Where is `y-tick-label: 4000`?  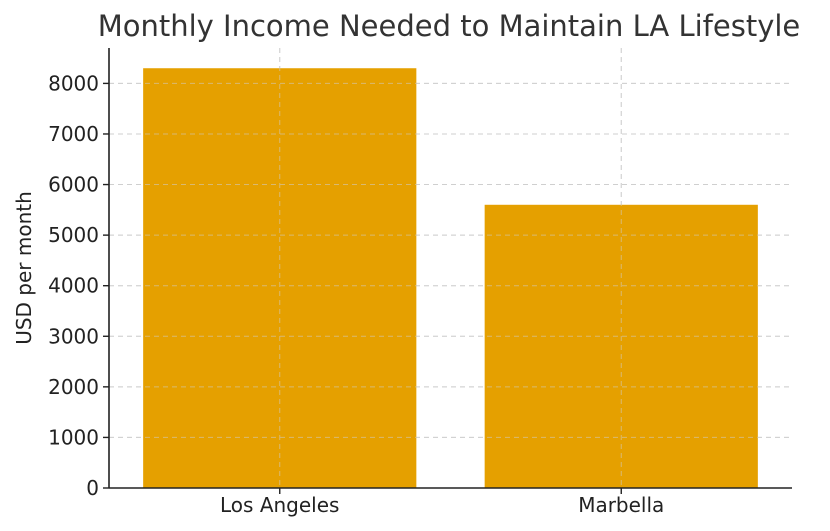
y-tick-label: 4000 is located at coordinates (73, 286).